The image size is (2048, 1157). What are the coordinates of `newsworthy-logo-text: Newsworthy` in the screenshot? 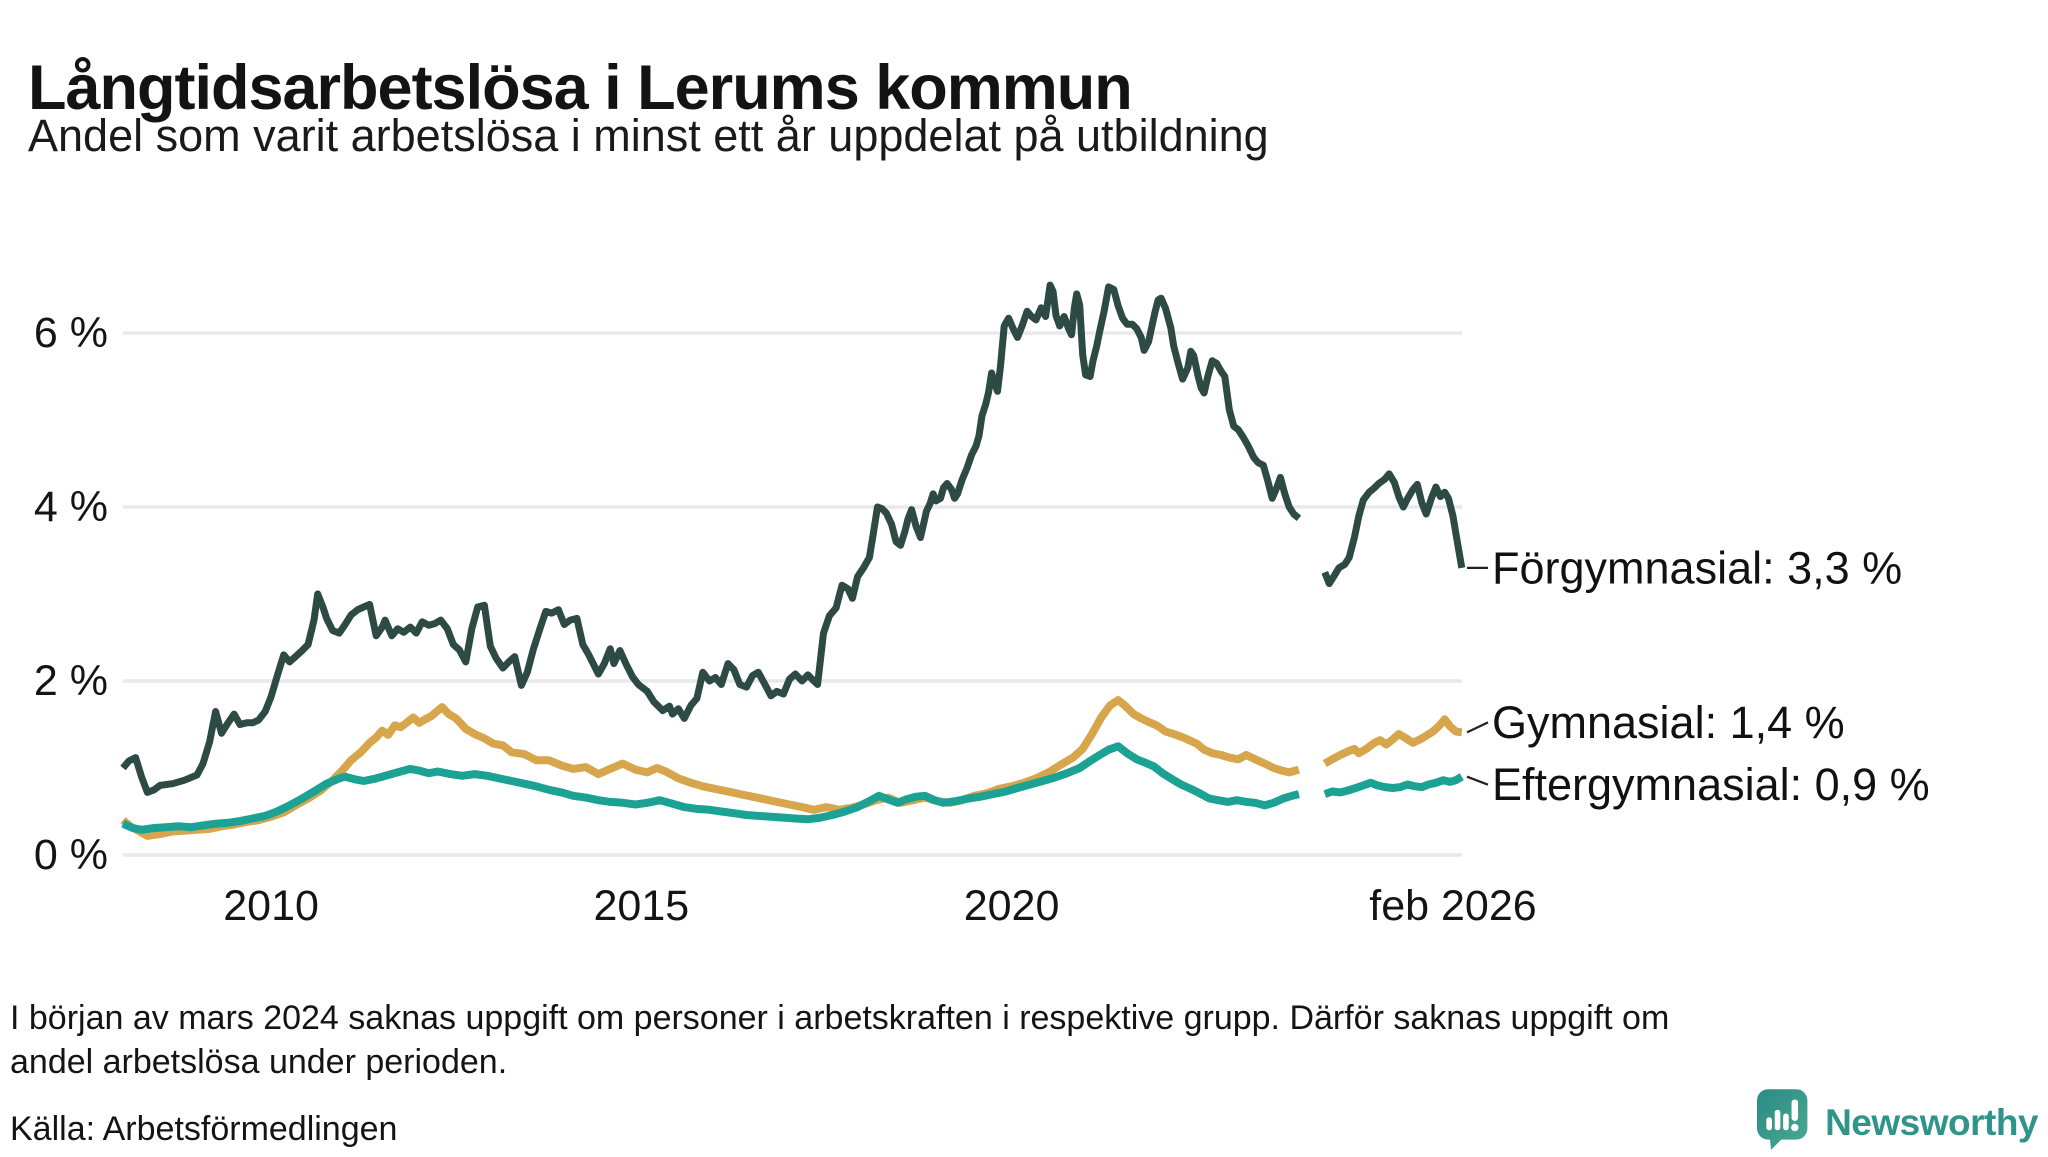 It's located at (1931, 1122).